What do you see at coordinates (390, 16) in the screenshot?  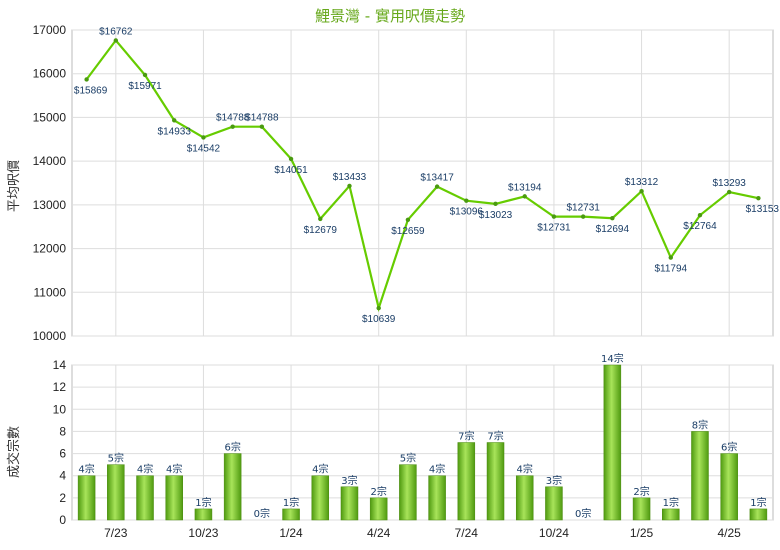 I see `chart-title: 鯉景灣 - 實用呎價走勢` at bounding box center [390, 16].